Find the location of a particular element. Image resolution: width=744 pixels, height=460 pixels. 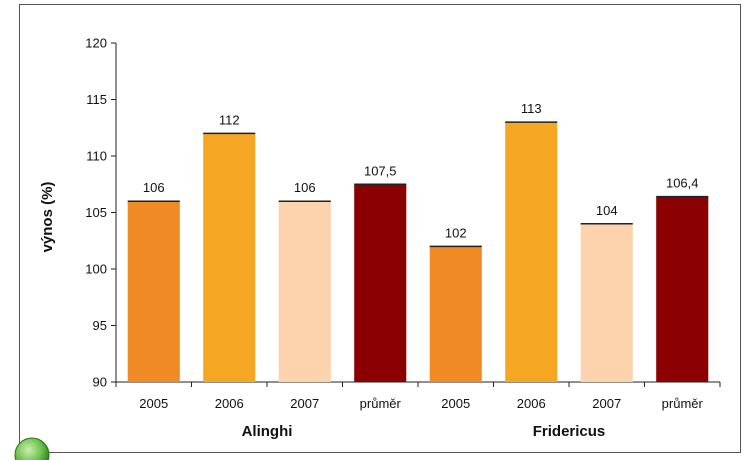

data-label: 106,4 is located at coordinates (682, 183).